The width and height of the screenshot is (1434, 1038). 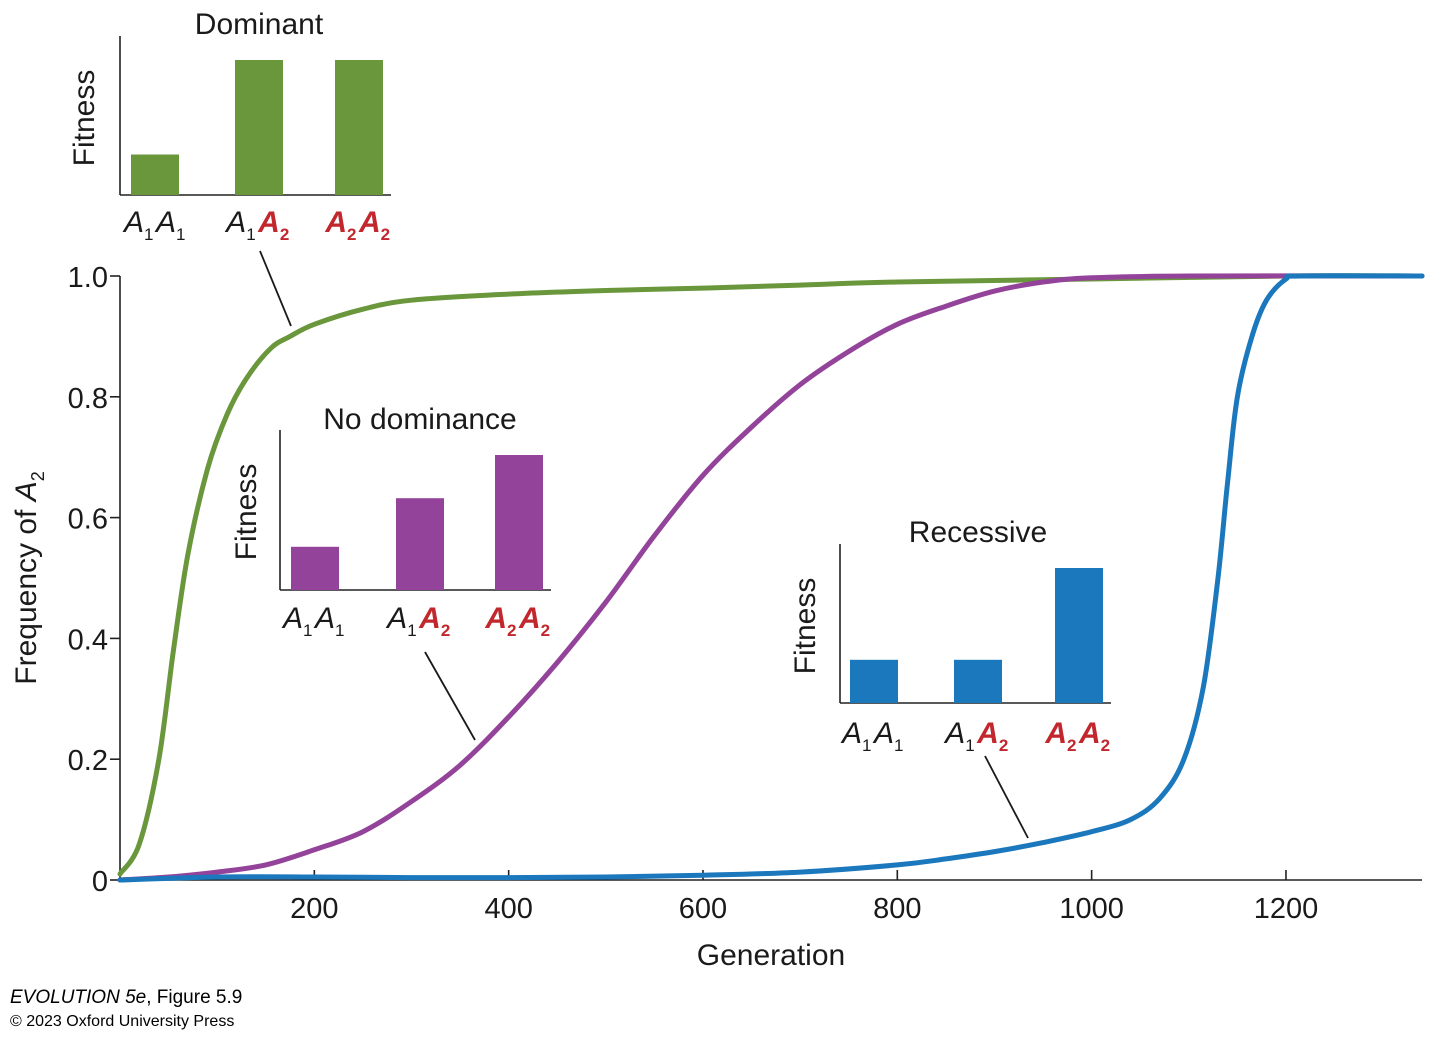 What do you see at coordinates (230, 167) in the screenshot?
I see `dominant-inset: Dominant Fitness A1 A1 A1 A2 A2 A2` at bounding box center [230, 167].